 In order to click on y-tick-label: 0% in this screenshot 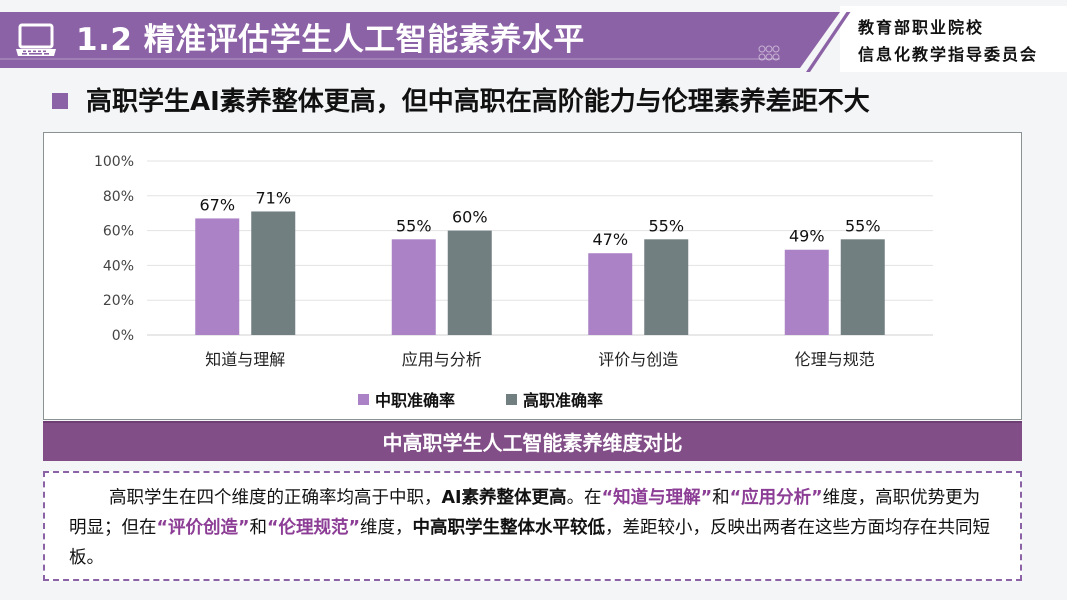, I will do `click(123, 336)`.